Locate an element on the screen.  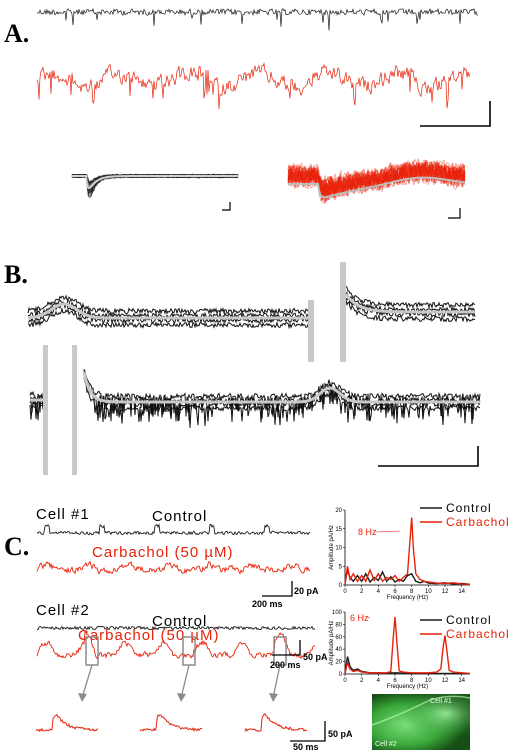
cell1-control-label: Control is located at coordinates (179, 516).